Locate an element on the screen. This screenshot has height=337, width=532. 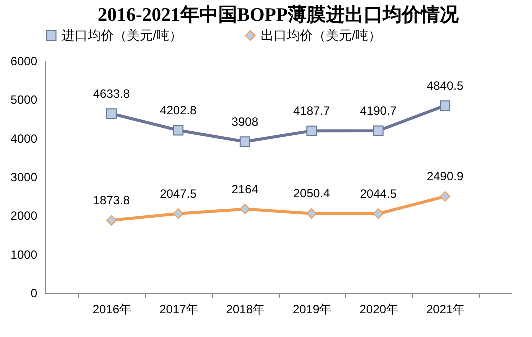
y-tick-label: 5000 is located at coordinates (24, 100).